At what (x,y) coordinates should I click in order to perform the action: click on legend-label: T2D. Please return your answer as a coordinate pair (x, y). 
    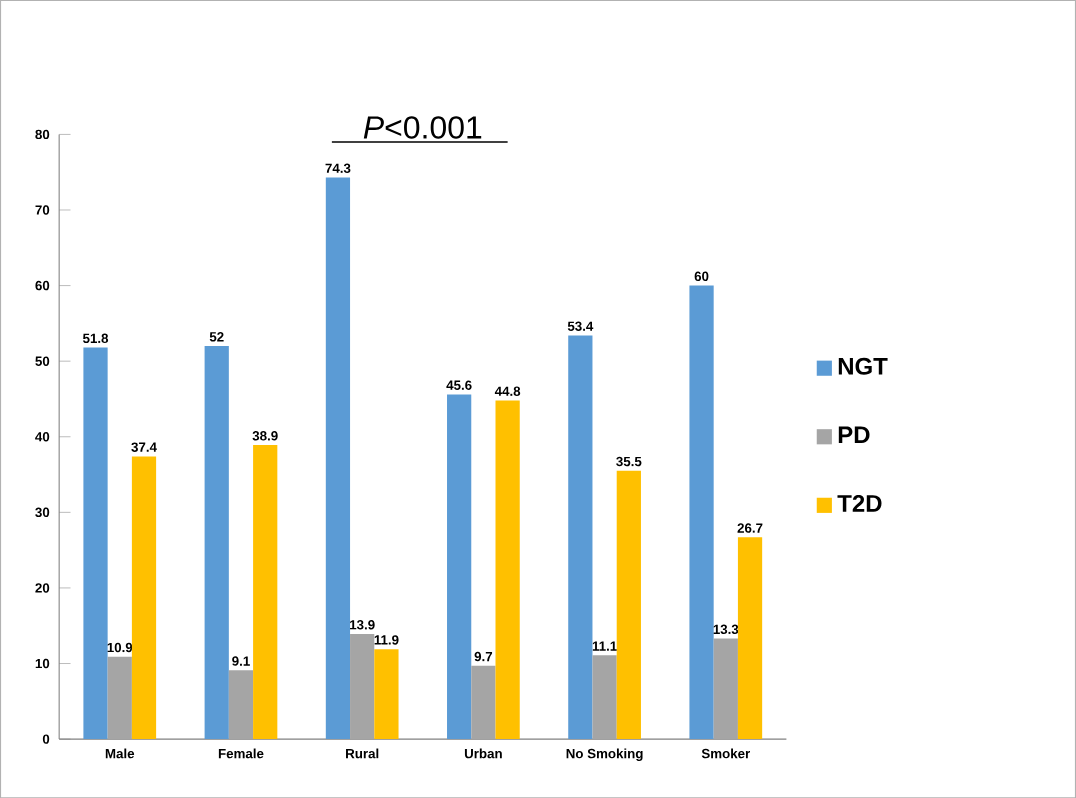
    Looking at the image, I should click on (859, 503).